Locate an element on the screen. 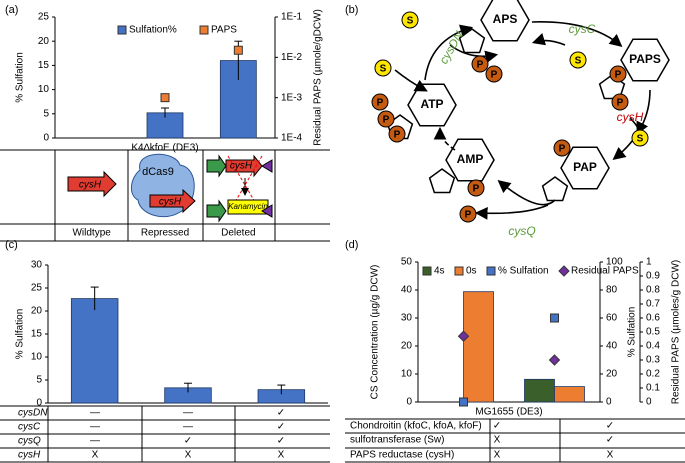 The image size is (685, 463). row-label: cysQ is located at coordinates (29, 441).